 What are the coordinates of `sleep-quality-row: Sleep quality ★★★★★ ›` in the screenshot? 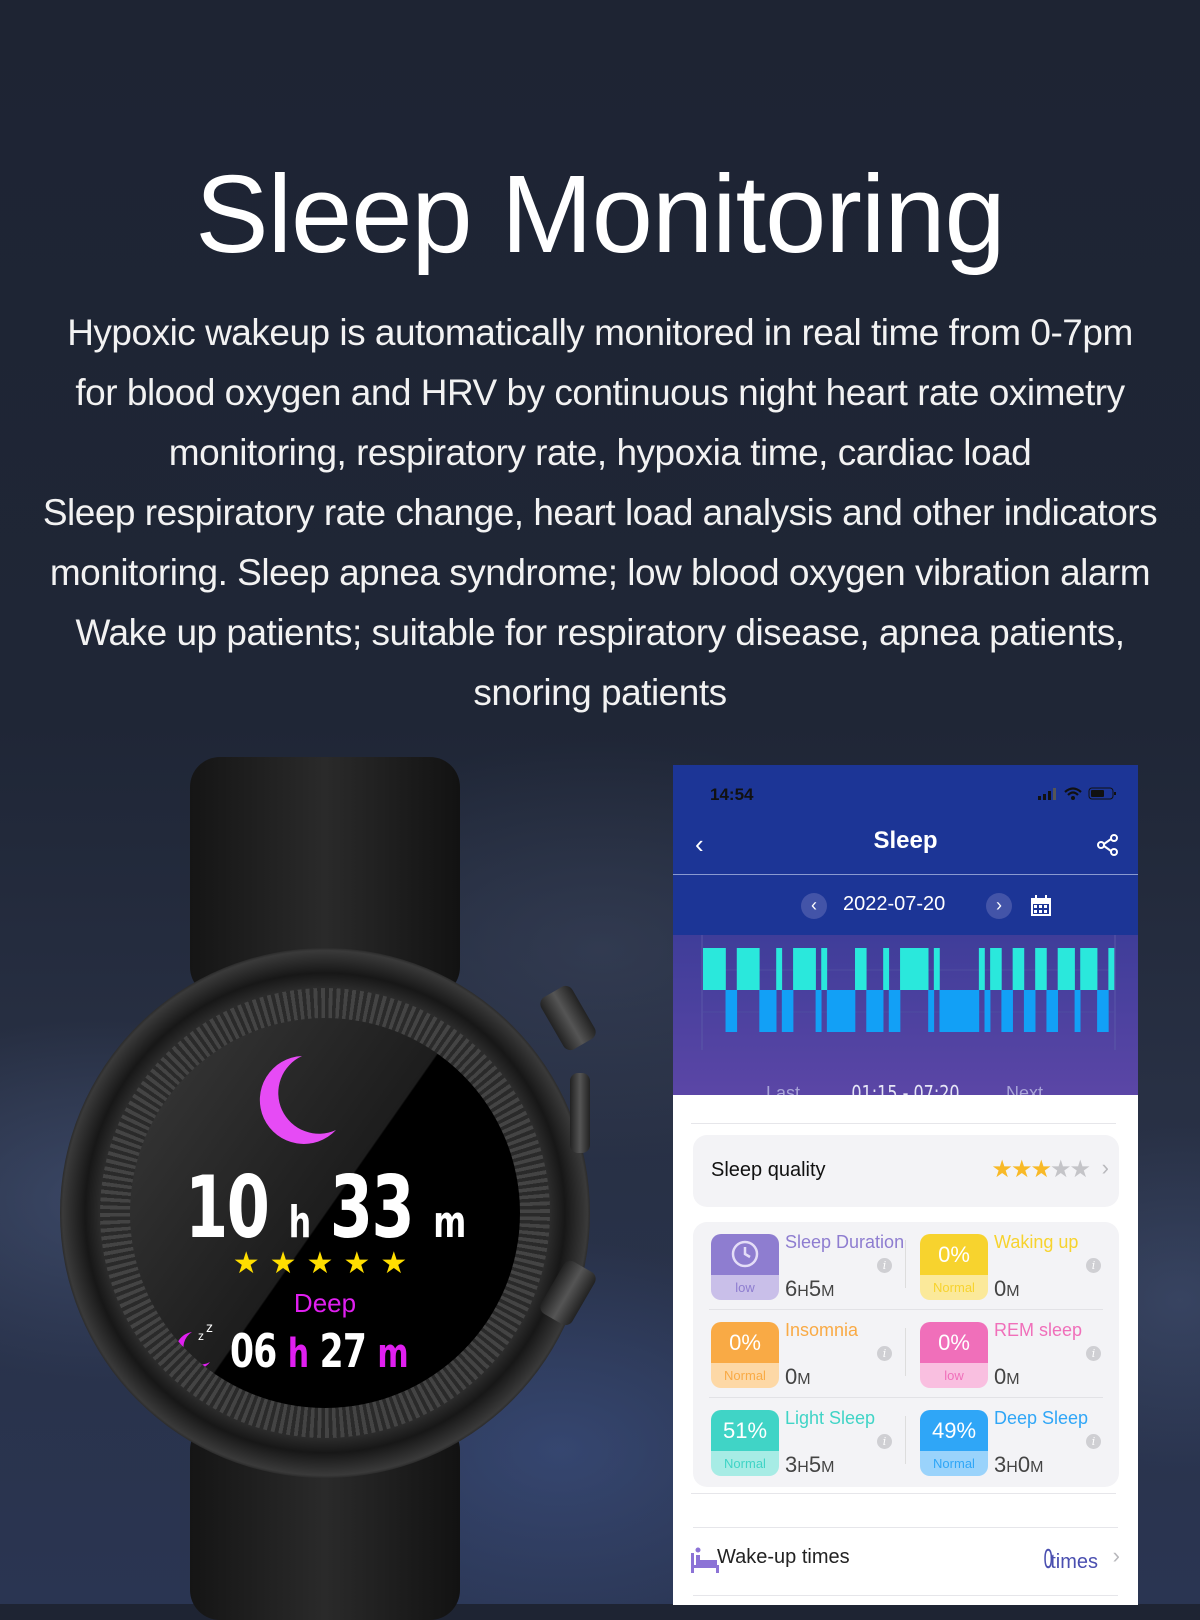 It's located at (906, 1171).